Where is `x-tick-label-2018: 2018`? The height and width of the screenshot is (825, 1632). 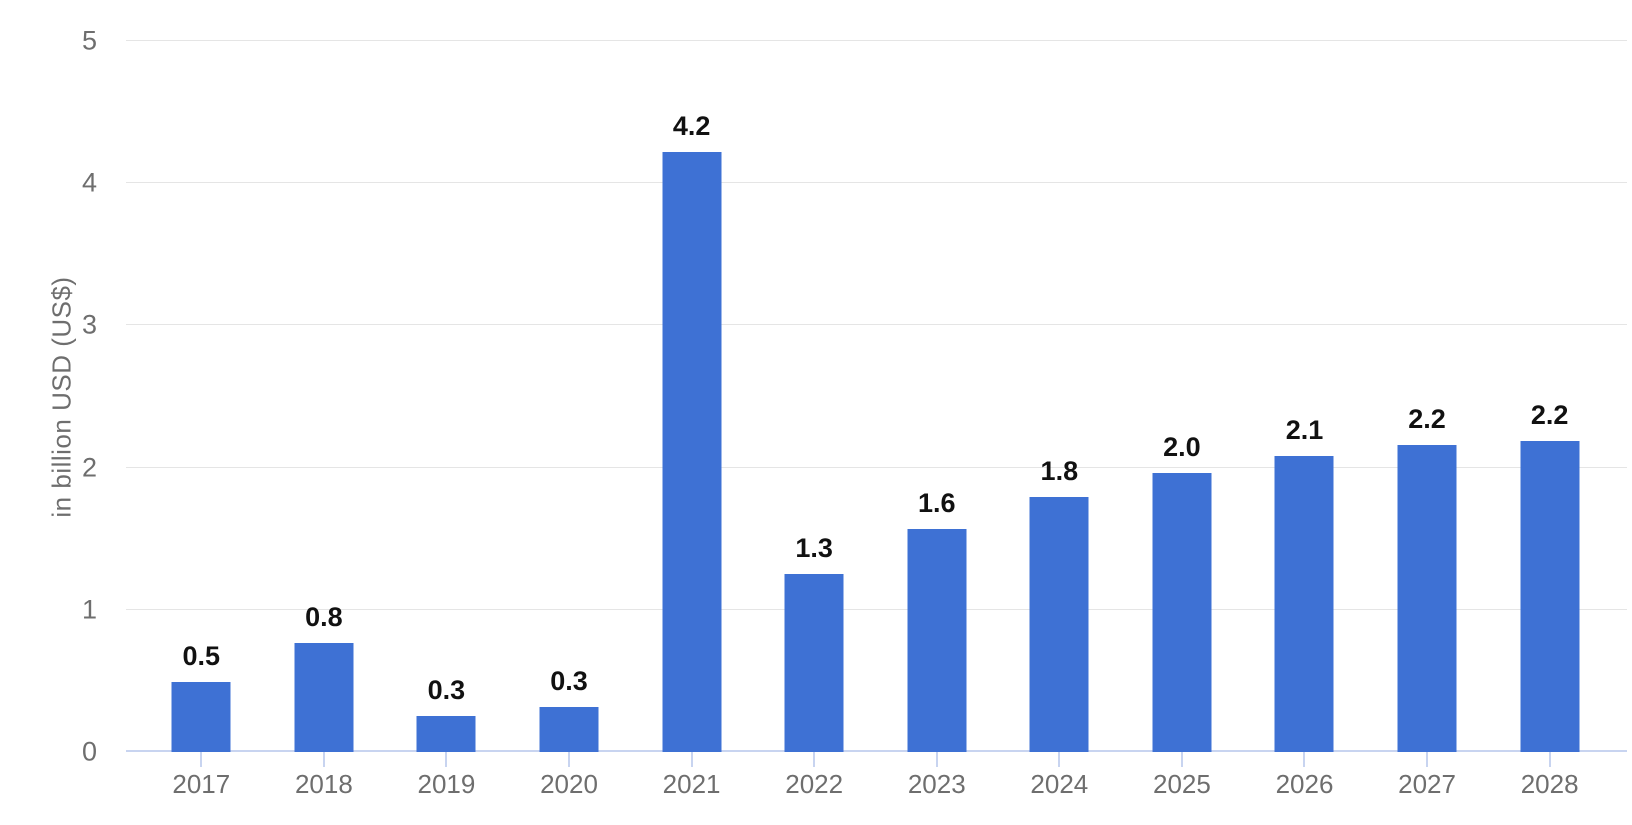
x-tick-label-2018: 2018 is located at coordinates (323, 784).